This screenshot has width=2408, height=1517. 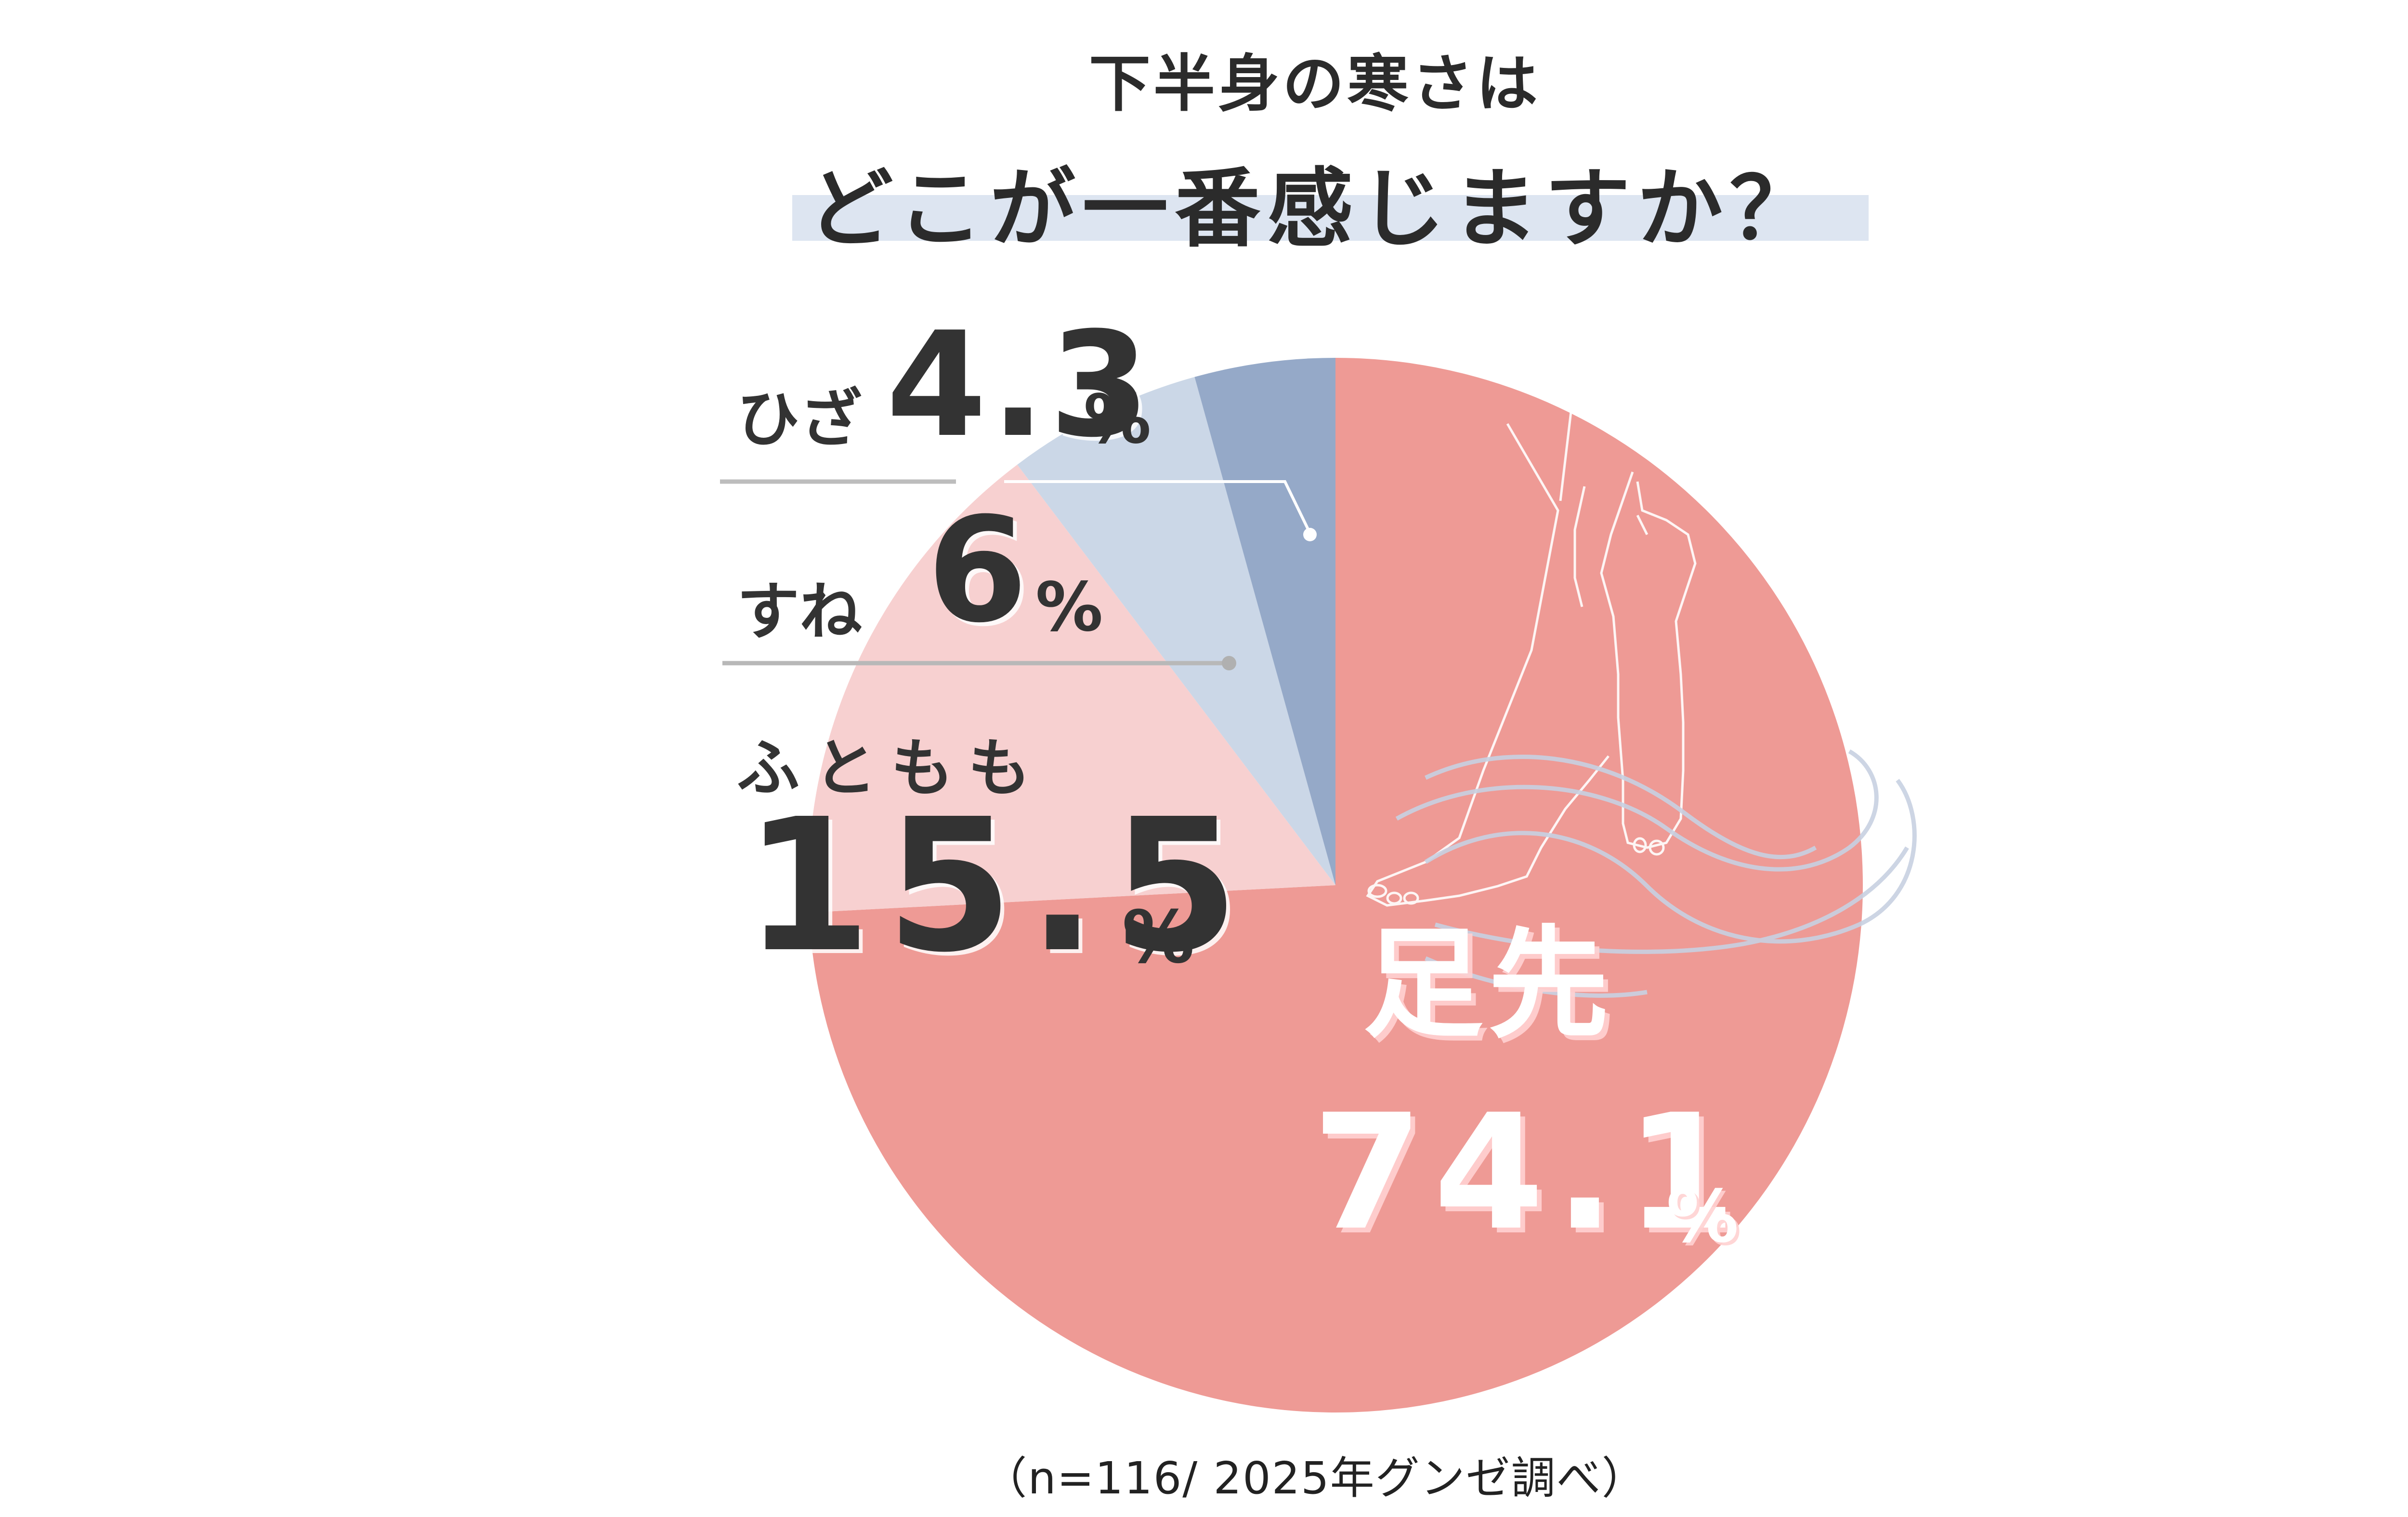 I want to click on pie-slice-thigh, so click(x=1071, y=688).